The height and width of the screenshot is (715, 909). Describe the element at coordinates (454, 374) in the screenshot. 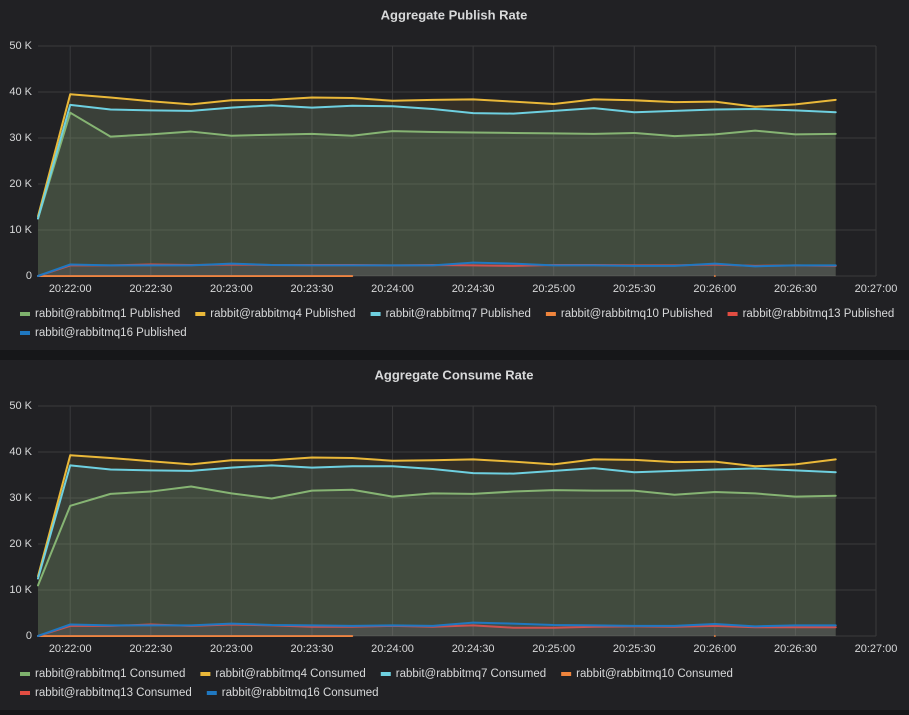

I see `panel-title: Aggregate Consume Rate` at that location.